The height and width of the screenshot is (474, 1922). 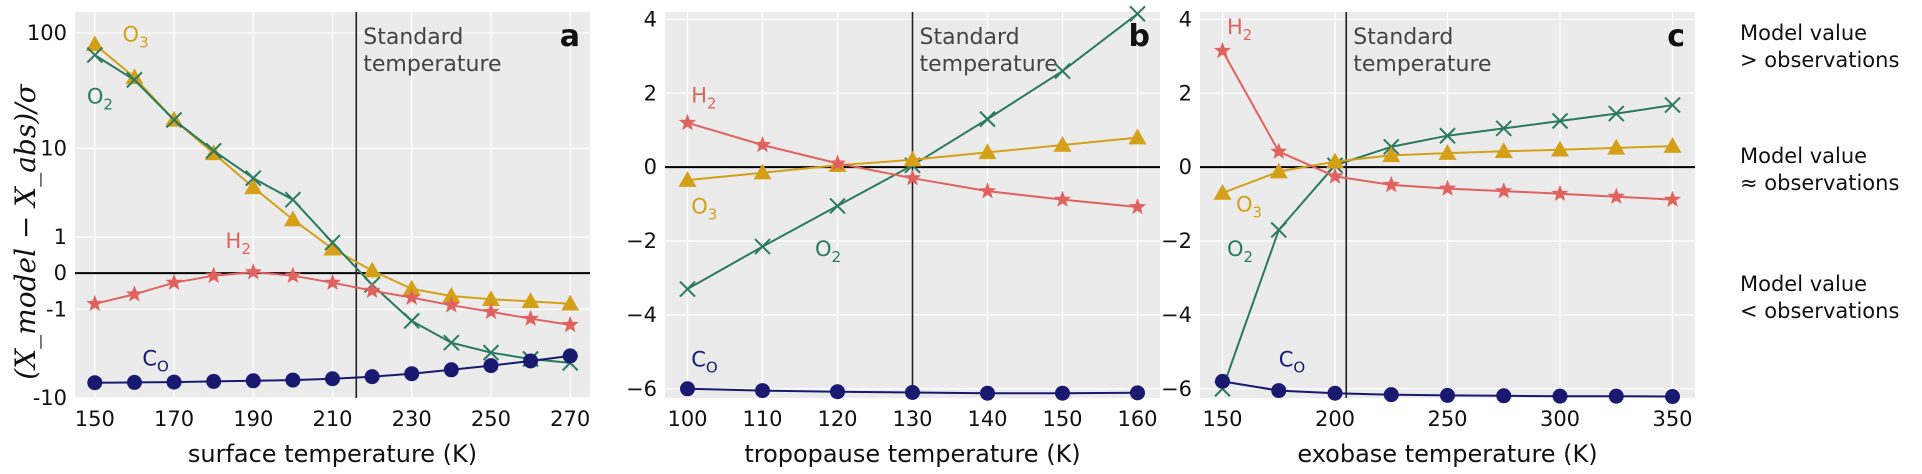 I want to click on x-tick-label: 350, so click(x=1672, y=419).